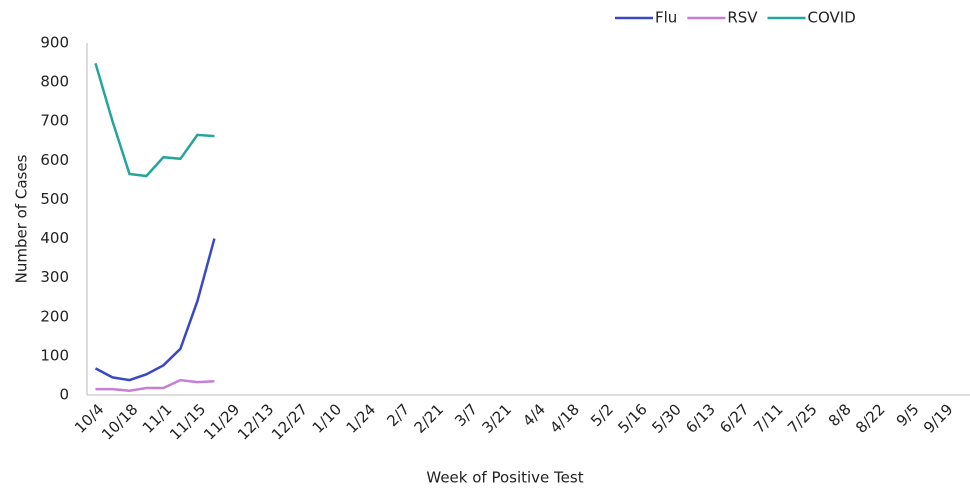 This screenshot has height=490, width=970. Describe the element at coordinates (802, 418) in the screenshot. I see `x-tick-label: 7/25` at that location.